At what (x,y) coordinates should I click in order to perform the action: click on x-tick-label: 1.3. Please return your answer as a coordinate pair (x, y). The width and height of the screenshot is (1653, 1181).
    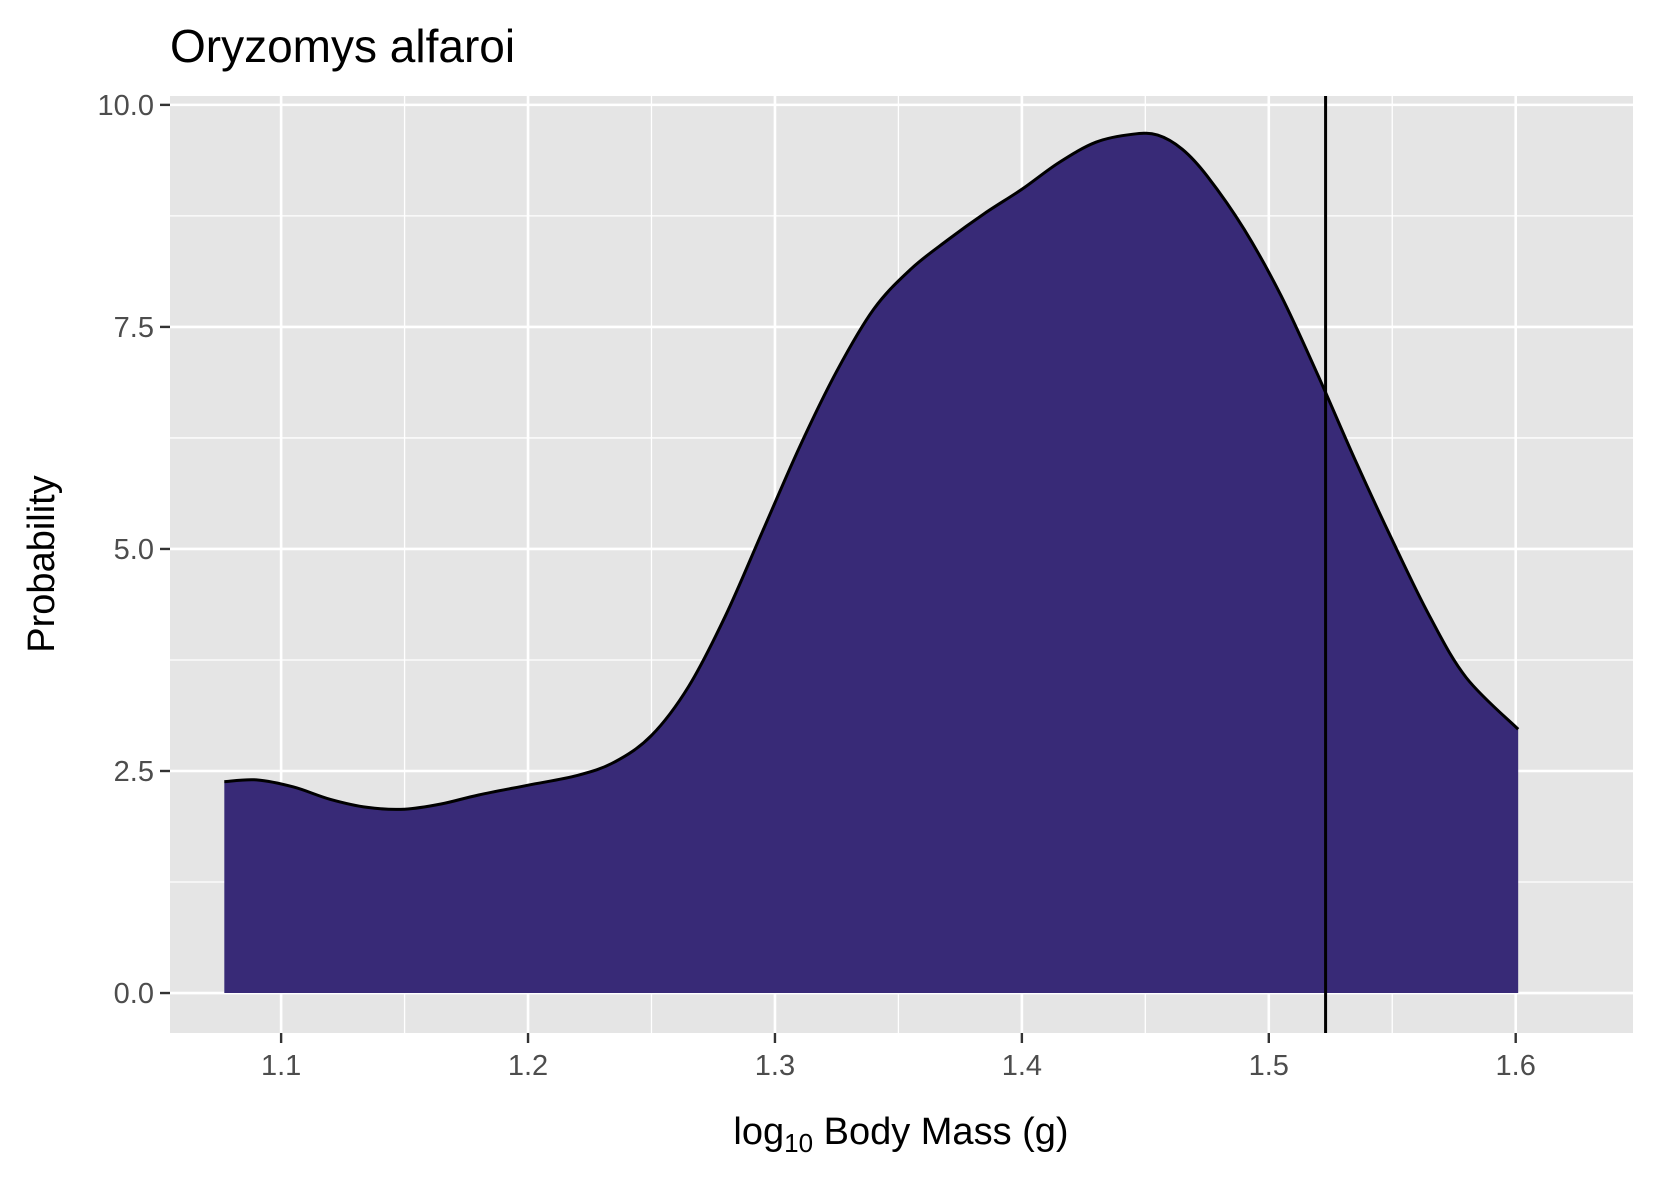
    Looking at the image, I should click on (775, 1066).